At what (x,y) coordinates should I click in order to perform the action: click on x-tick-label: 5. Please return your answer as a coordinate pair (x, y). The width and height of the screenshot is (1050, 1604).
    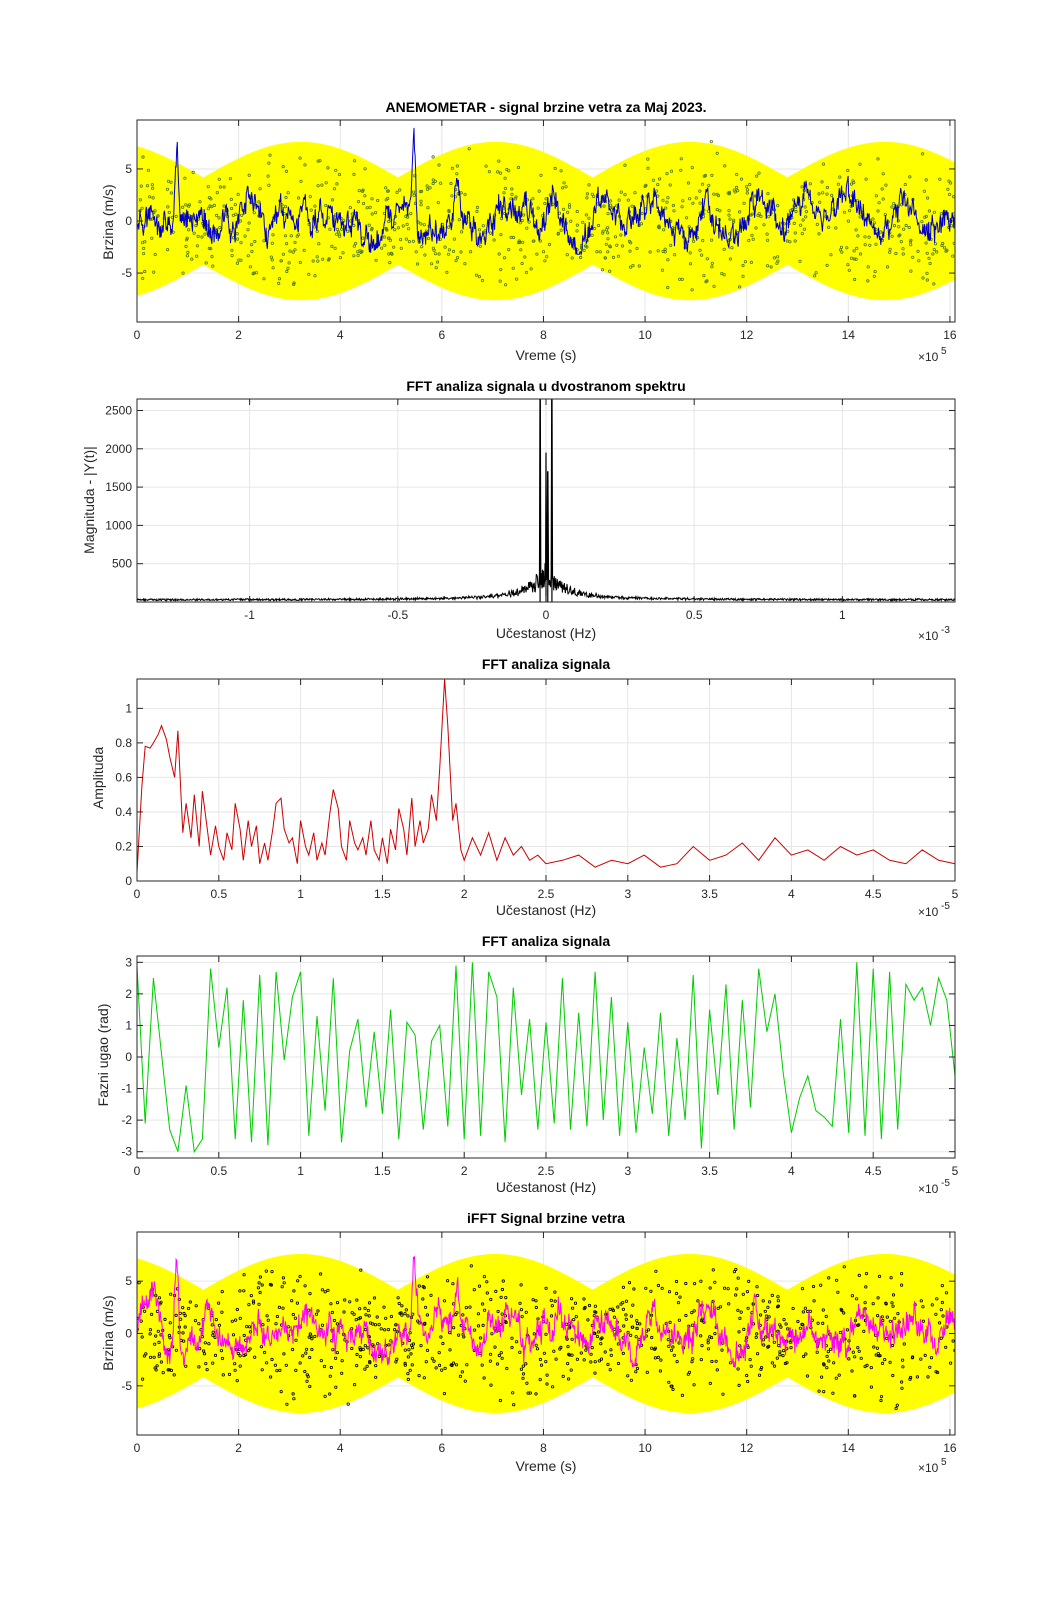
    Looking at the image, I should click on (955, 894).